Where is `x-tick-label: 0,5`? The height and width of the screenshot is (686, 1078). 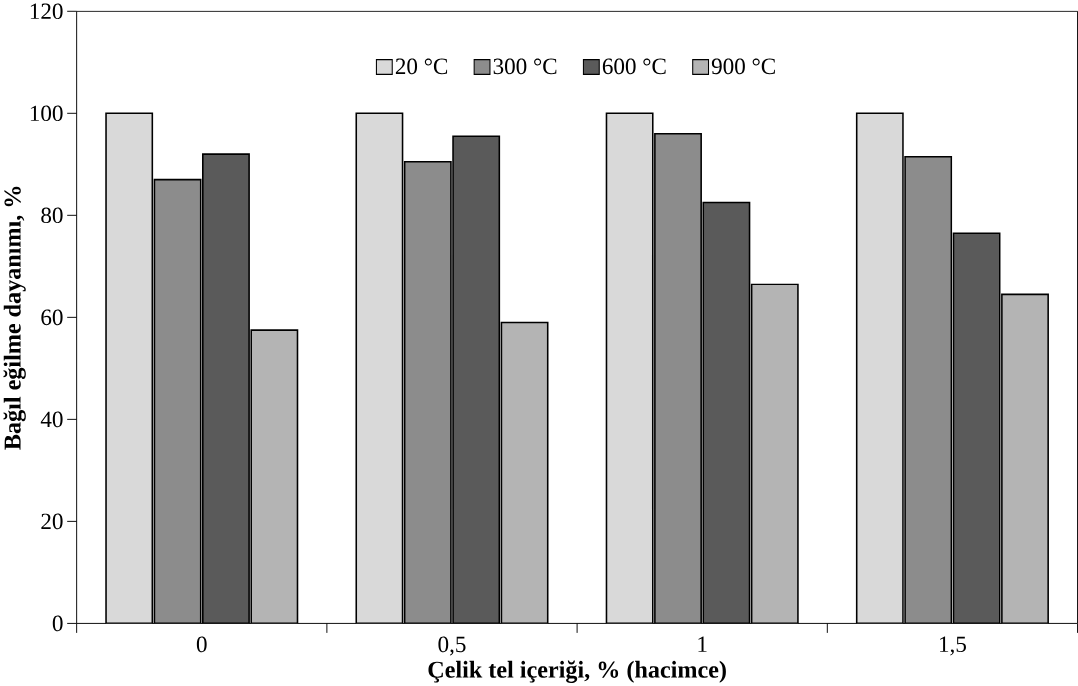
x-tick-label: 0,5 is located at coordinates (452, 646).